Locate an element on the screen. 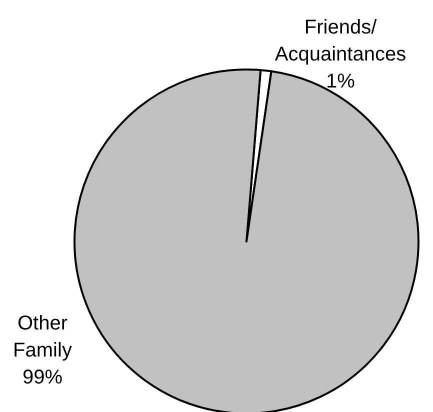 This screenshot has height=412, width=433. slice-label: Friends/Acquaintances is located at coordinates (340, 41).